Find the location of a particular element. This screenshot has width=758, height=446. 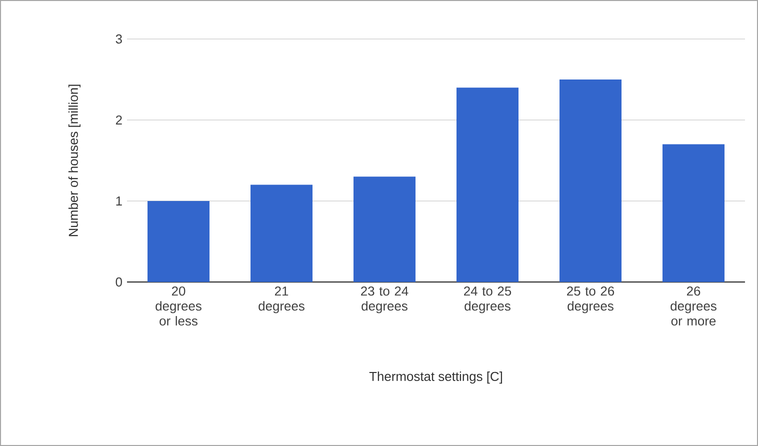

x-axis-title: Thermostat settings [C] is located at coordinates (435, 377).